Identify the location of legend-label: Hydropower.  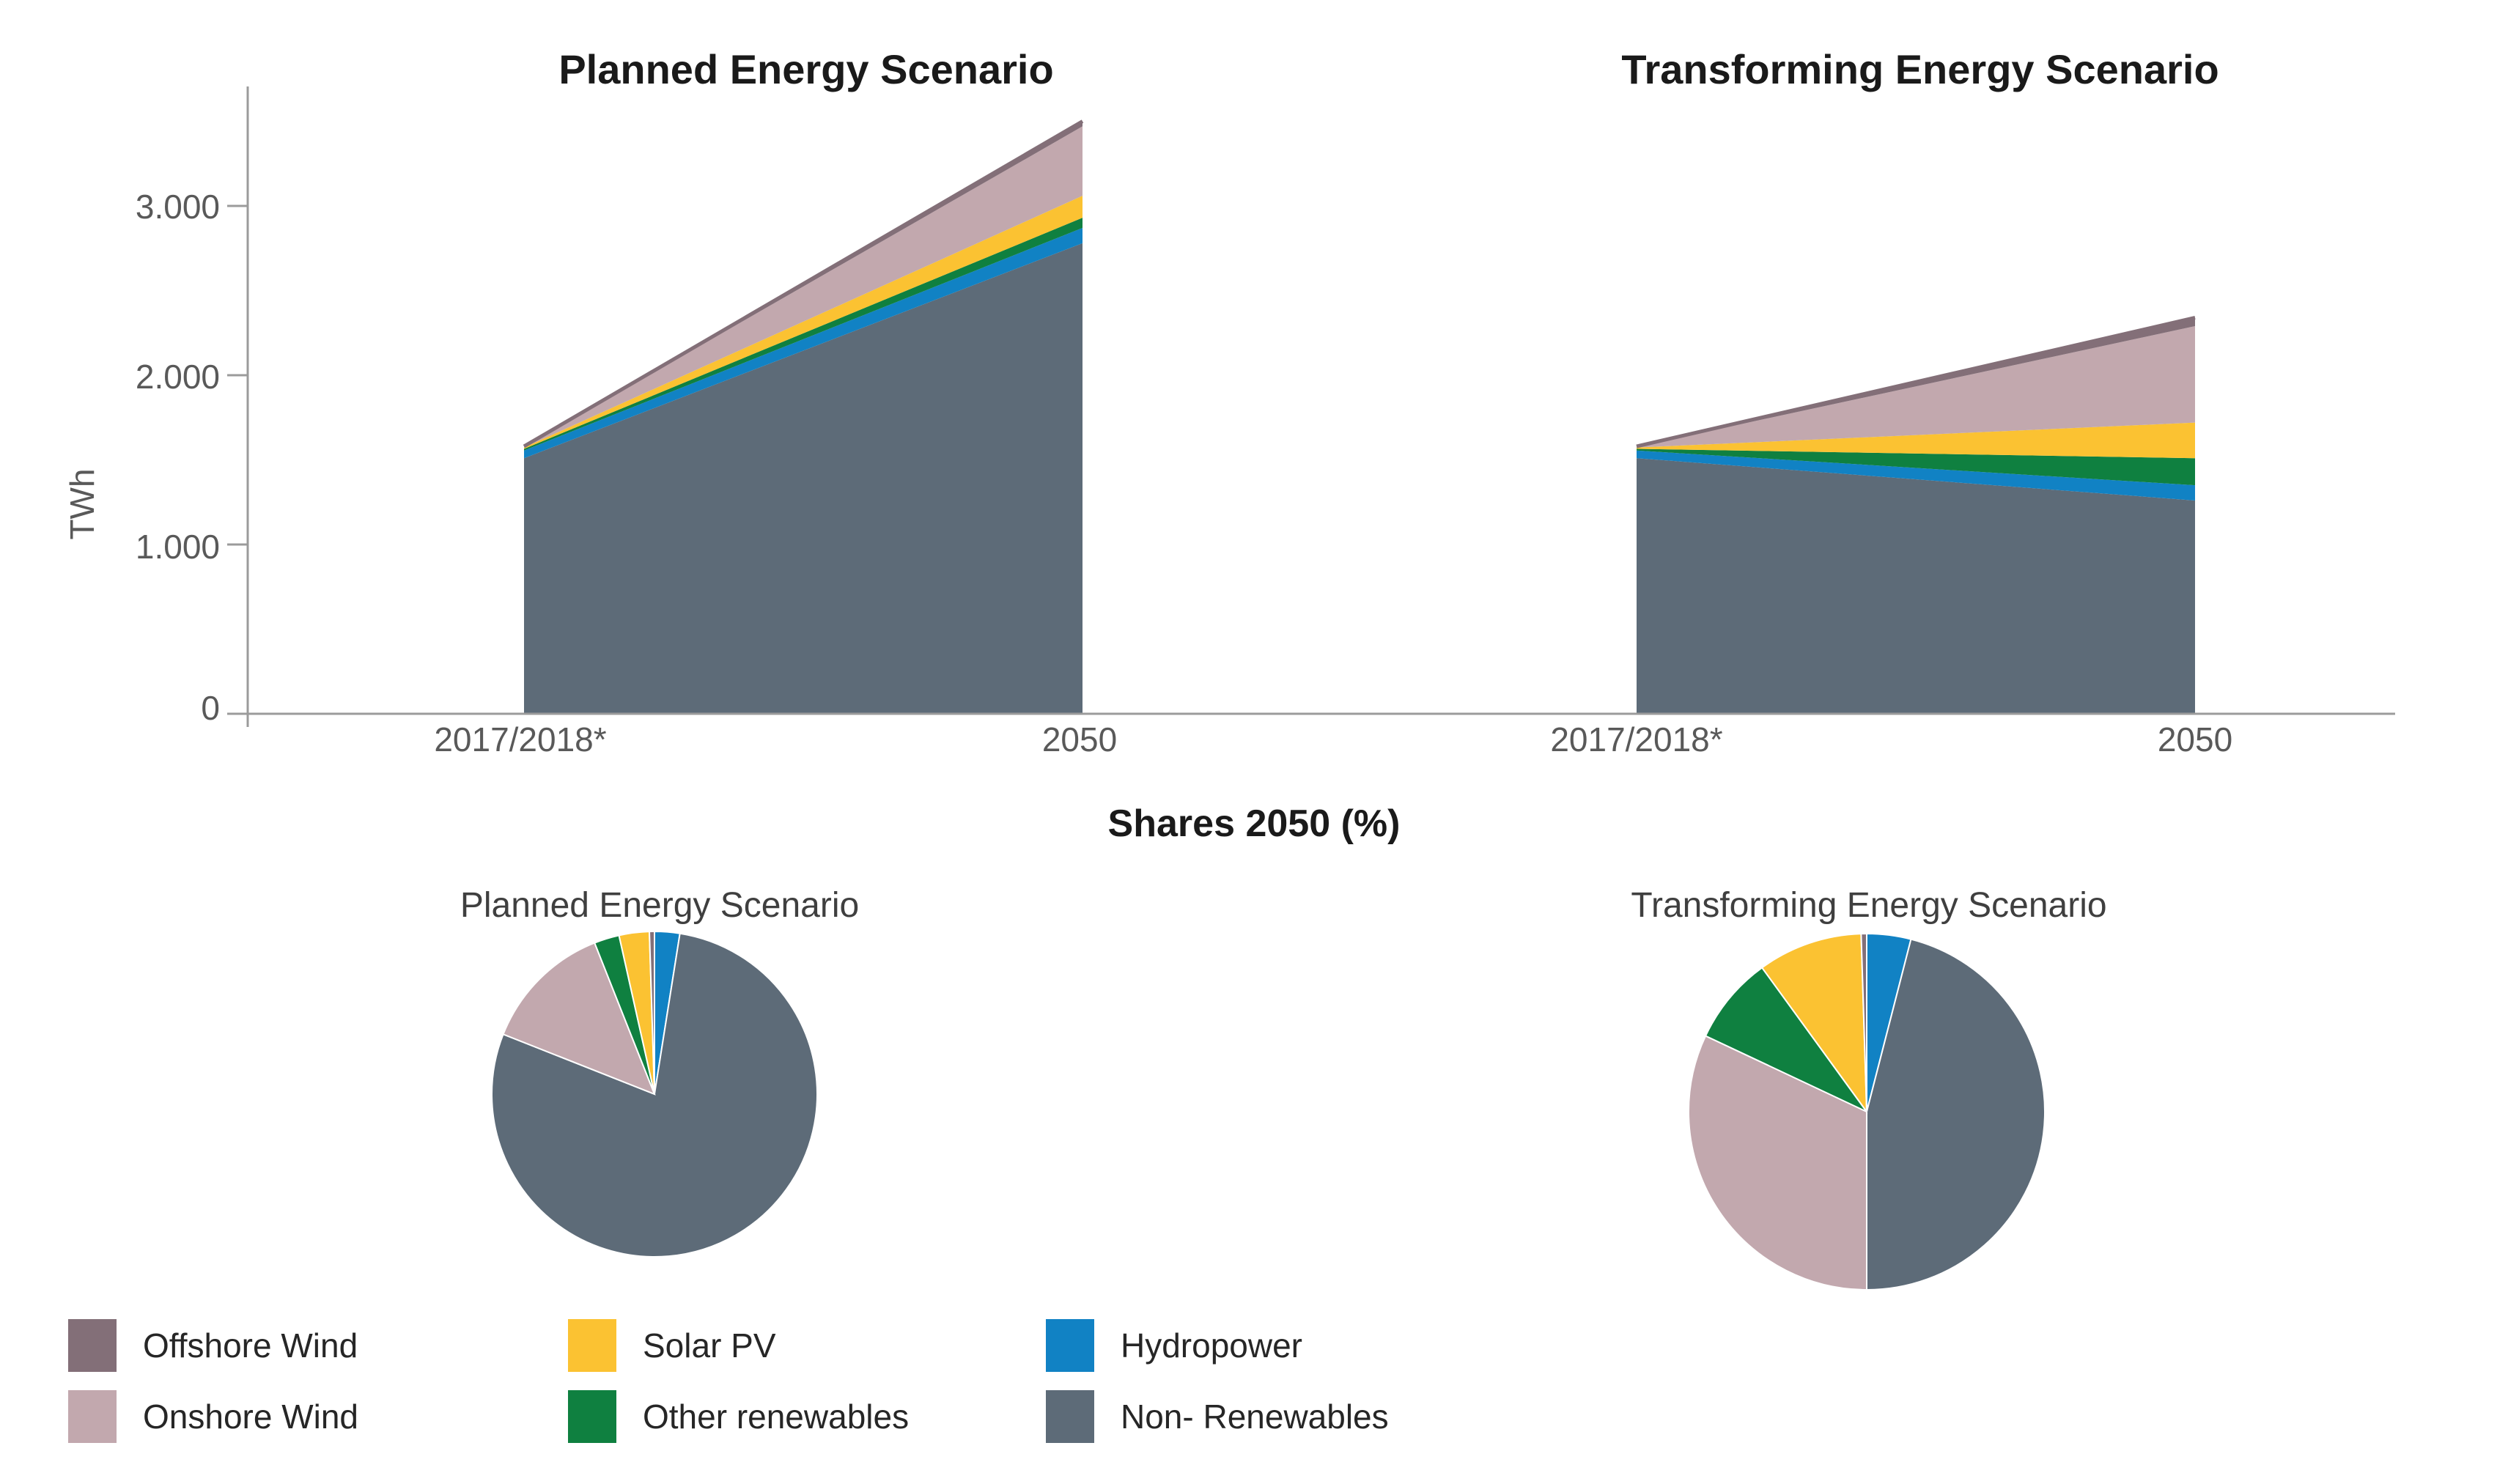
(1211, 1345).